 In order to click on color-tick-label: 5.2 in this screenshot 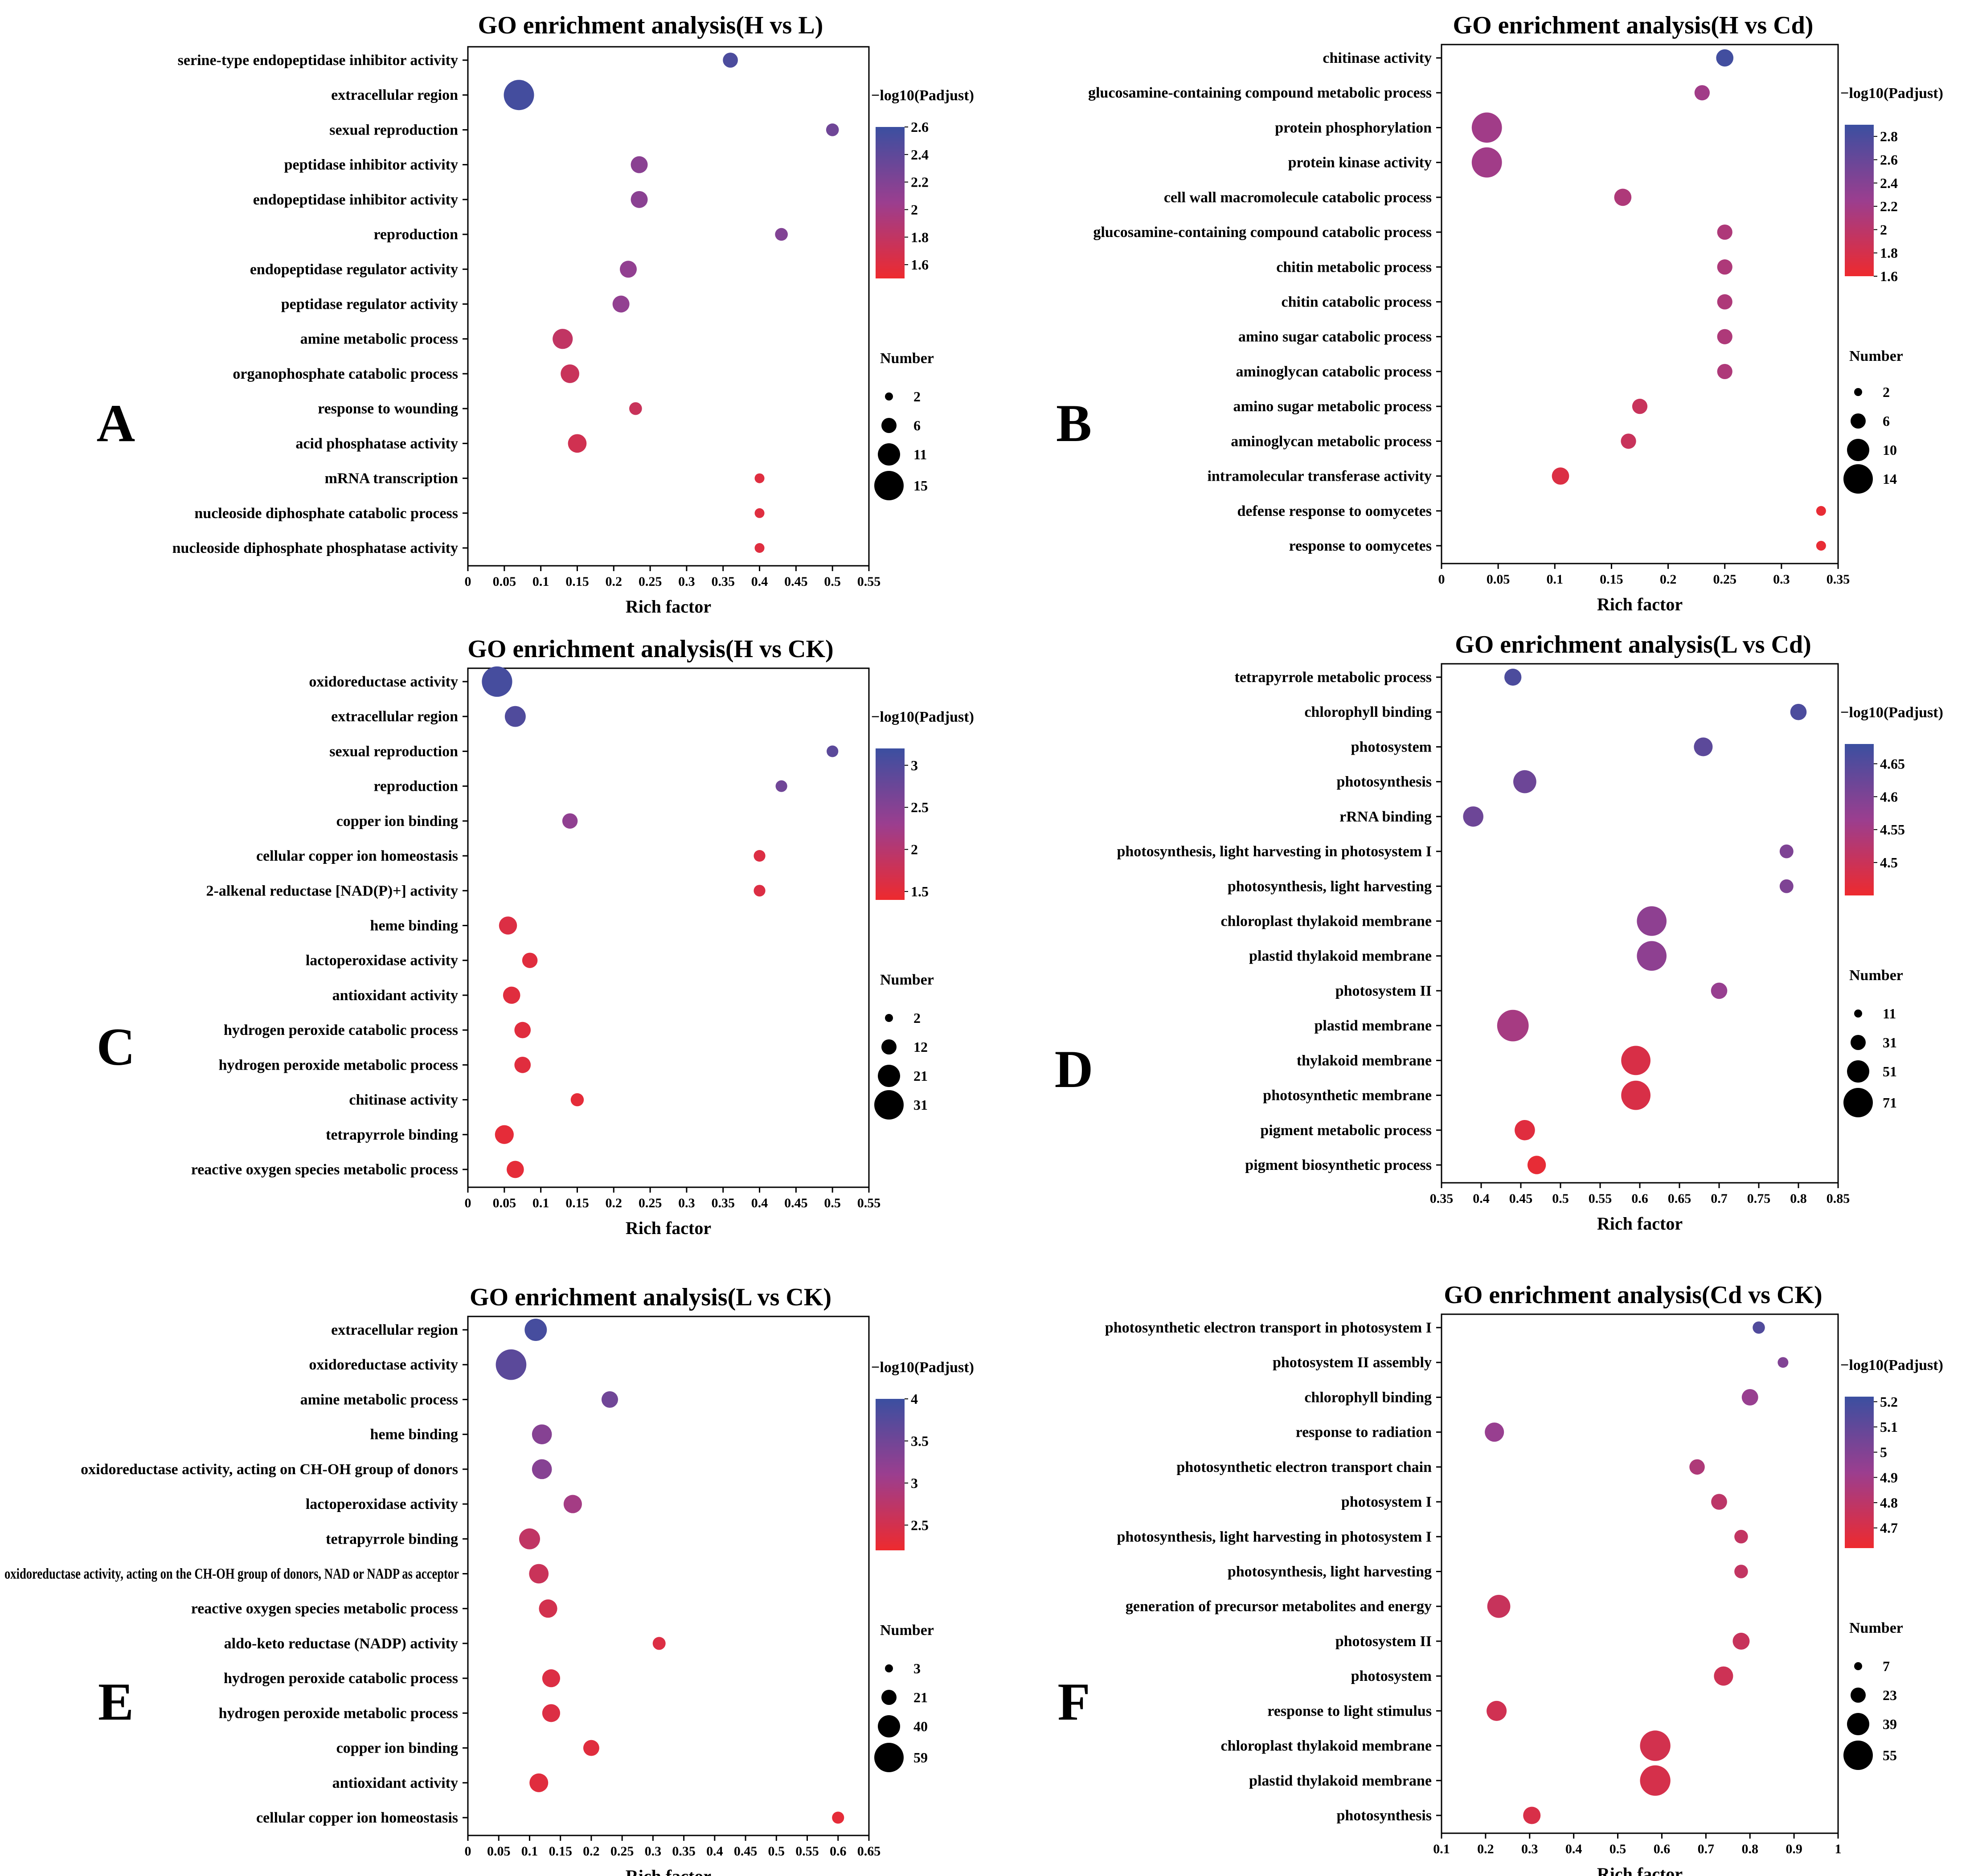, I will do `click(1889, 1402)`.